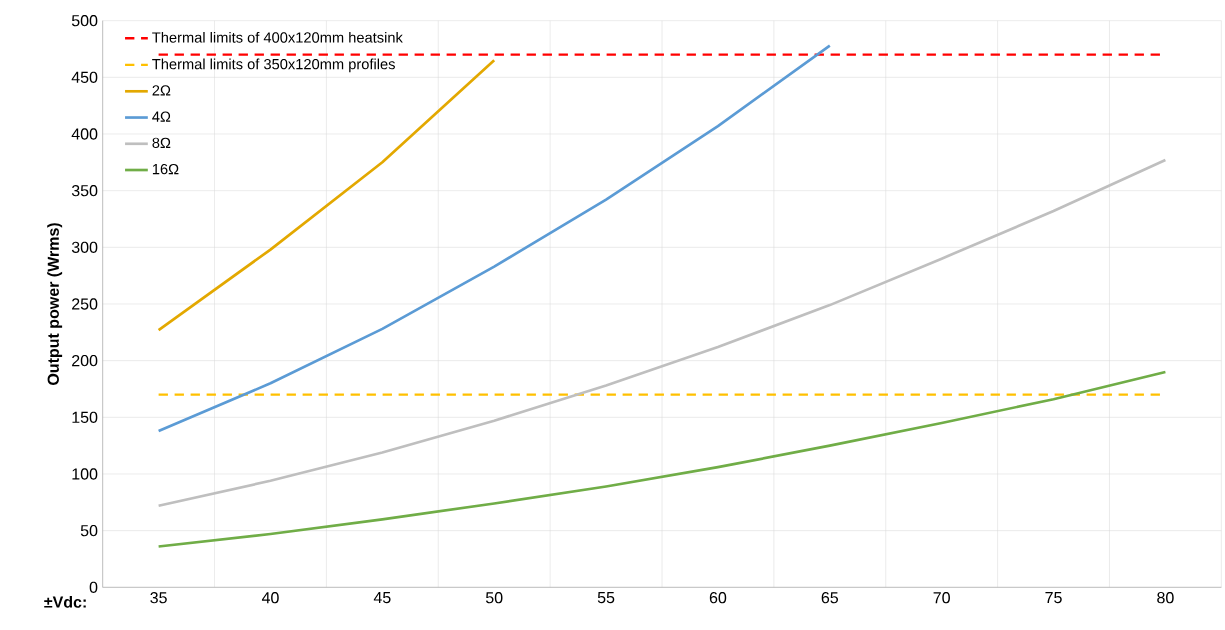 The image size is (1225, 630). Describe the element at coordinates (1165, 598) in the screenshot. I see `x-tick-label: 80` at that location.